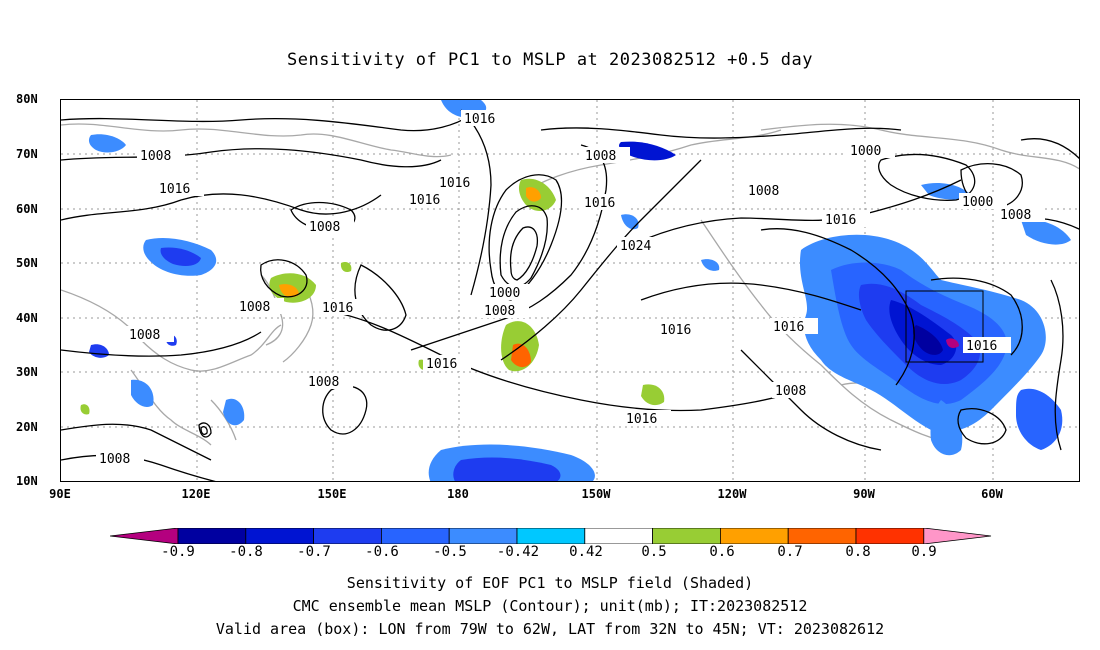  I want to click on colorbar-label: -0.8, so click(246, 552).